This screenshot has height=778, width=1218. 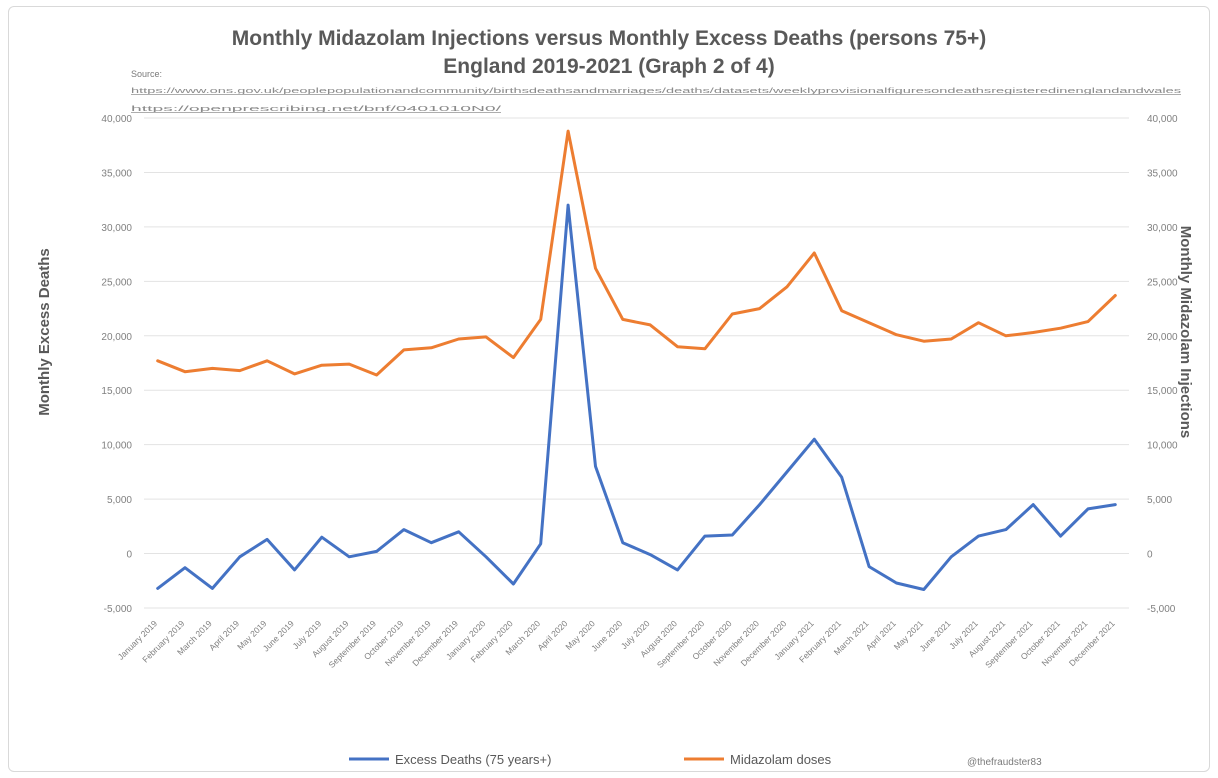 I want to click on y-tick-label-right: -5,000, so click(x=1161, y=609).